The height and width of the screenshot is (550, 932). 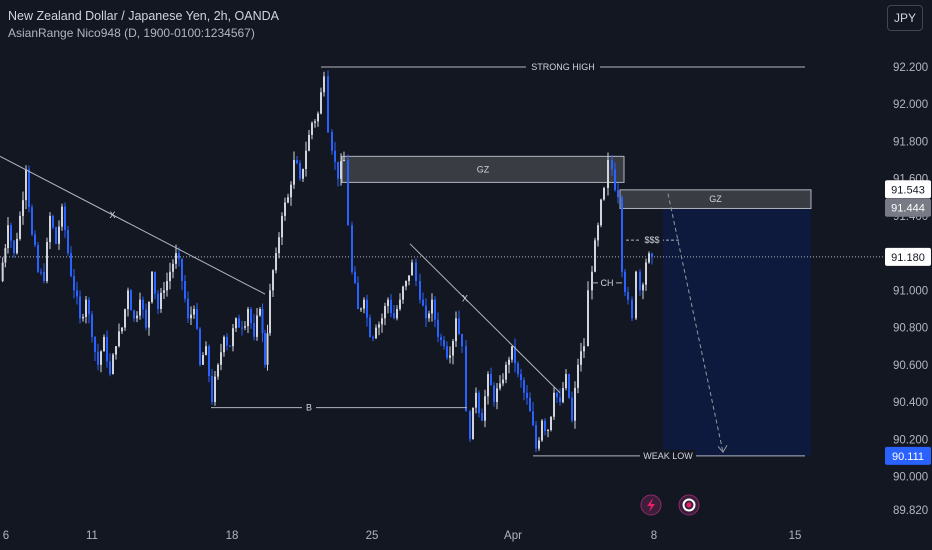 I want to click on gz-box-top-label: GZ, so click(x=483, y=169).